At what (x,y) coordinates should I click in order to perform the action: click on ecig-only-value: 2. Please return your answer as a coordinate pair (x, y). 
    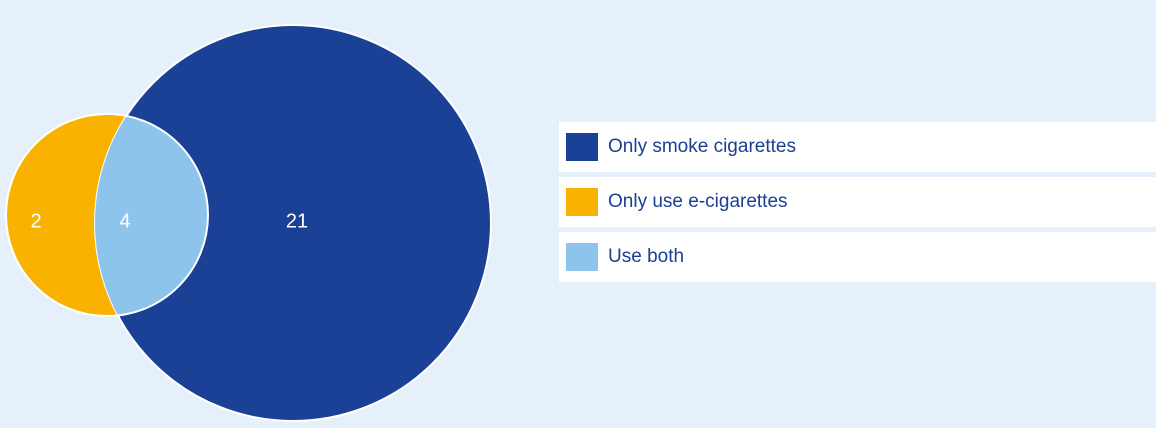
    Looking at the image, I should click on (35, 221).